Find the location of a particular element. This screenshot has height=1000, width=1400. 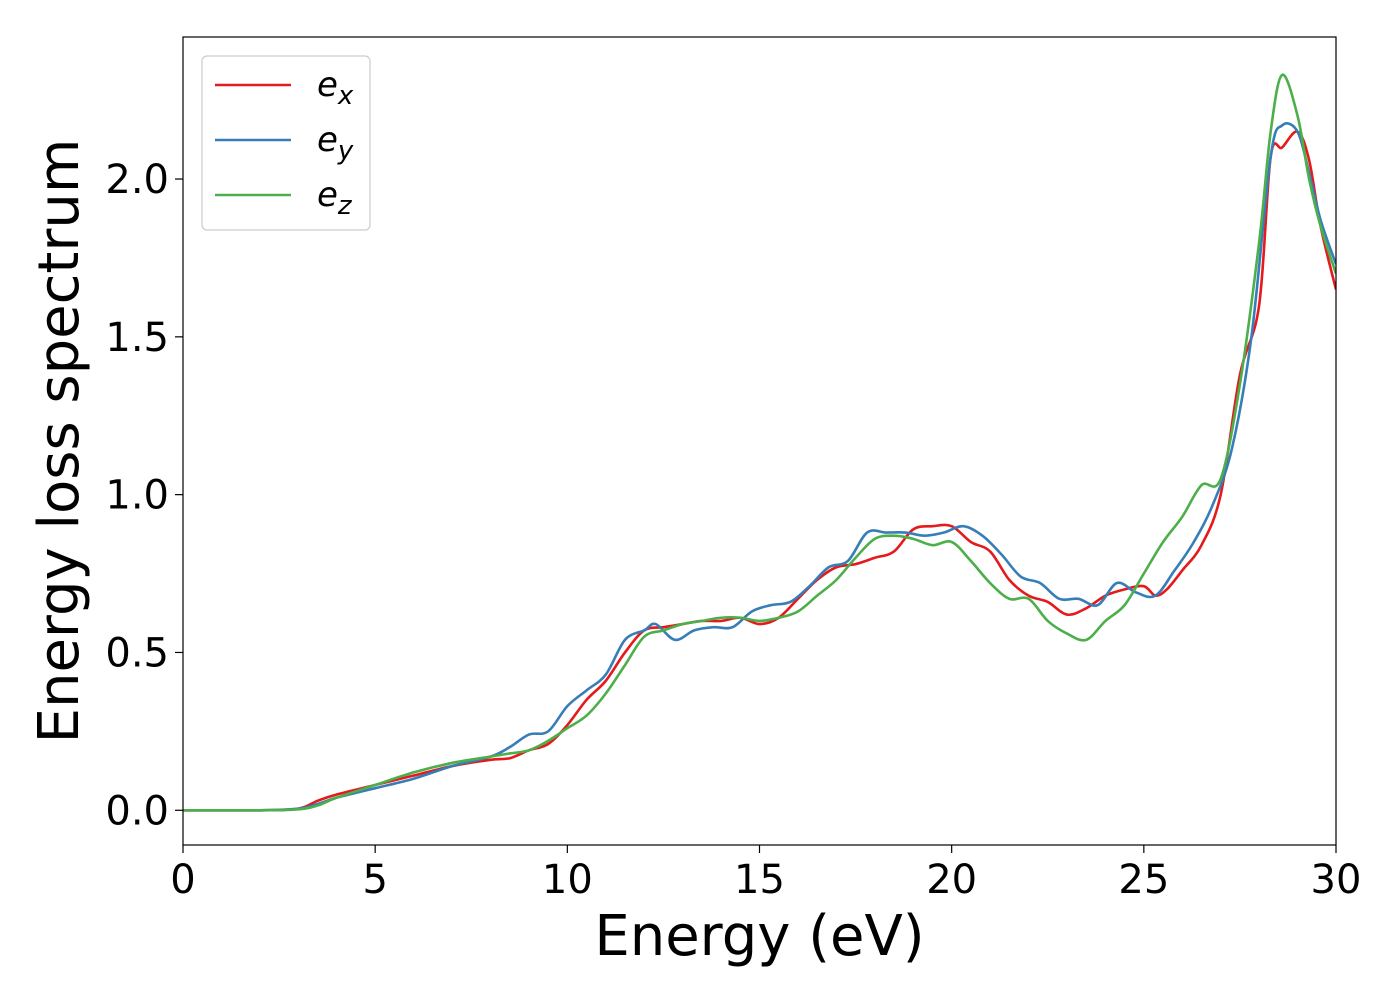

legend-label-y: ey is located at coordinates (335, 143).